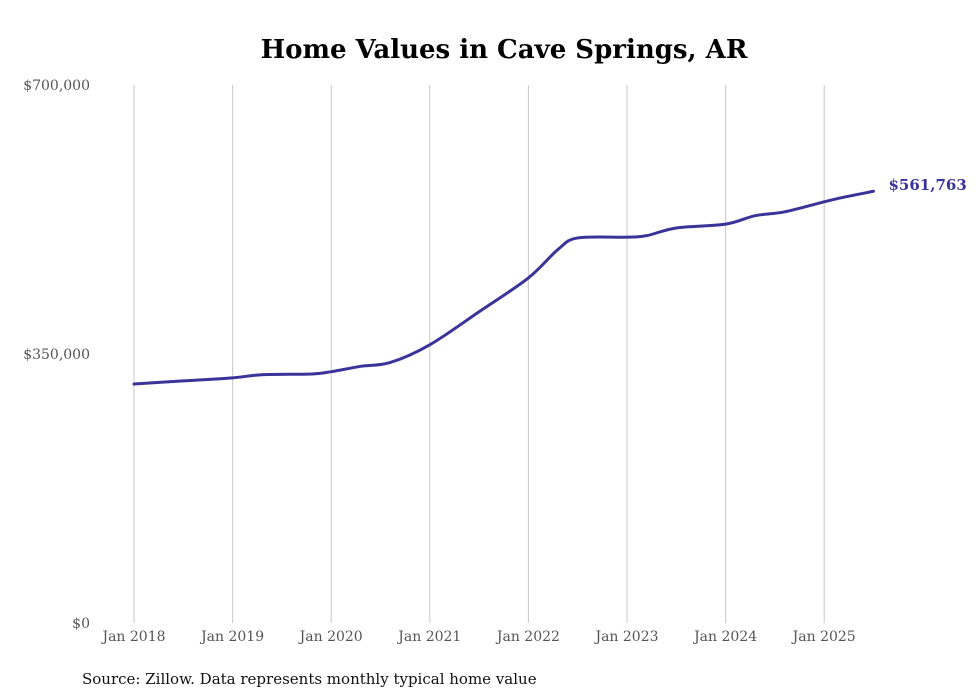 The height and width of the screenshot is (699, 980). I want to click on x-tick-label: Jan 2020, so click(330, 637).